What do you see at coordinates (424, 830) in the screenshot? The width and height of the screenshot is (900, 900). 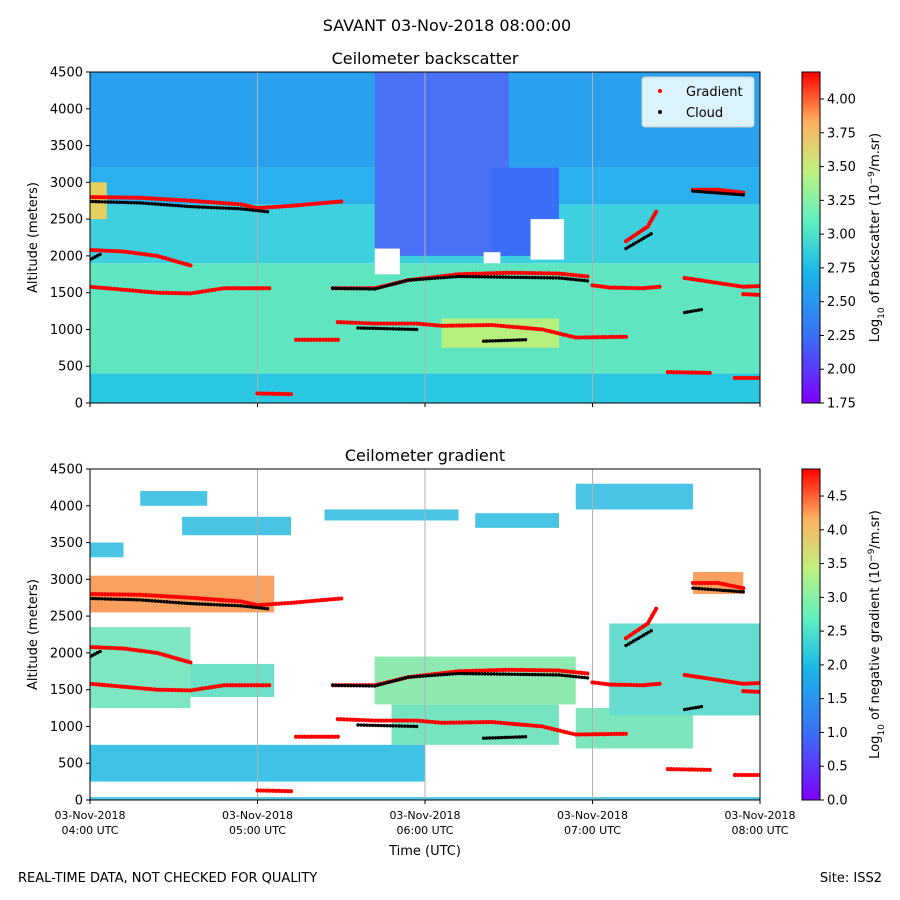 I see `gradient-x-tick-label: 06:00 UTC` at bounding box center [424, 830].